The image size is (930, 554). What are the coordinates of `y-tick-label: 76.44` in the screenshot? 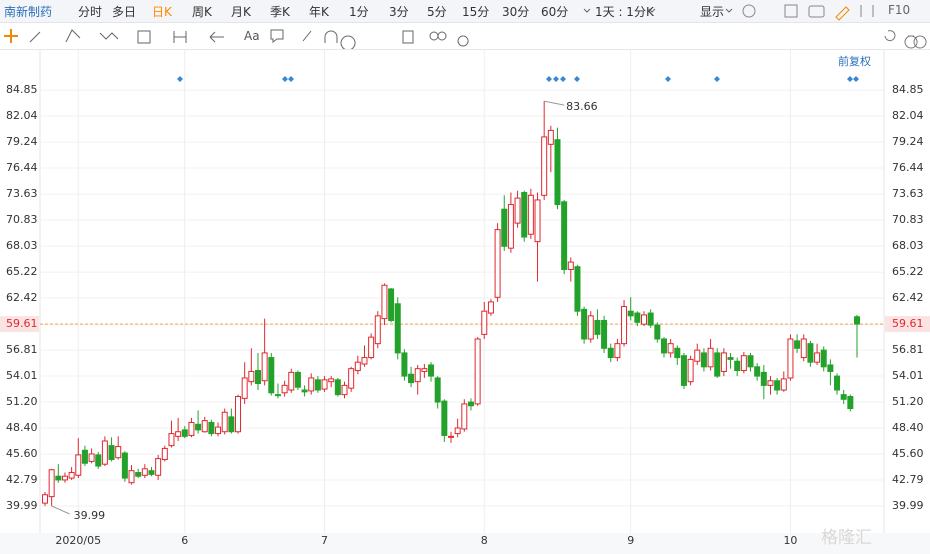 It's located at (22, 167).